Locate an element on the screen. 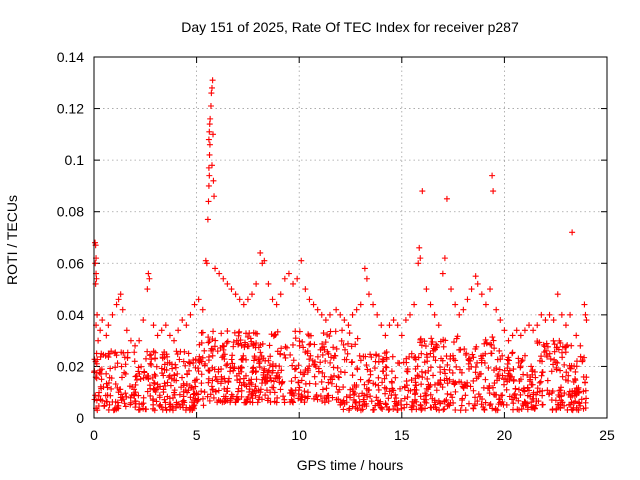  x-tick-label: 10 is located at coordinates (299, 435).